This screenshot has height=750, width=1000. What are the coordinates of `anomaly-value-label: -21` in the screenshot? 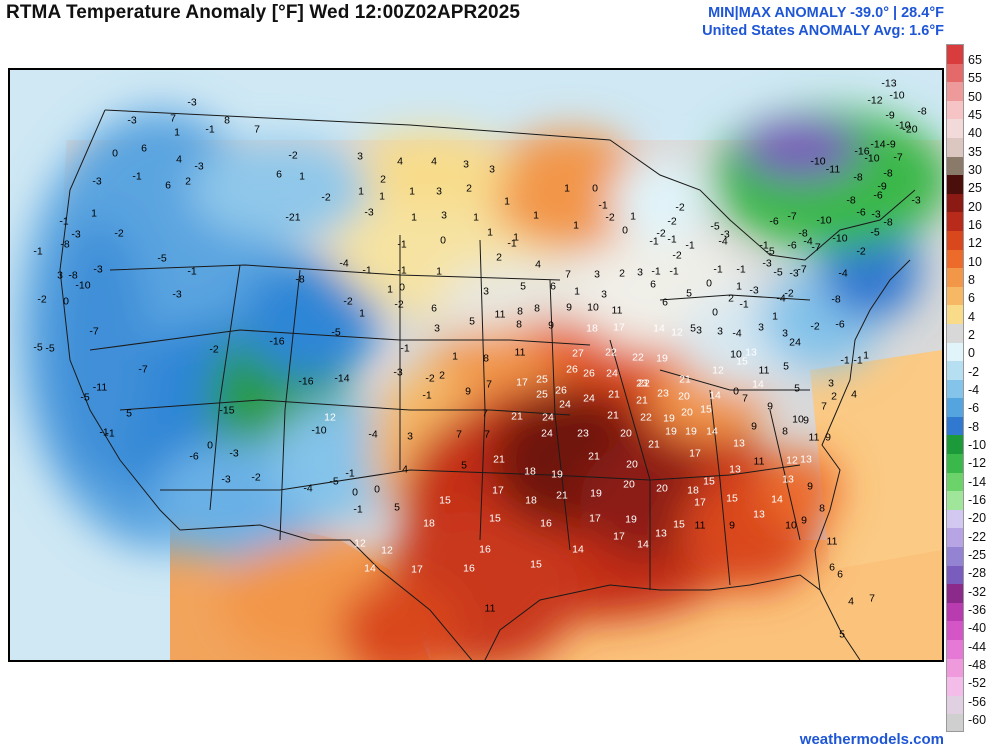 It's located at (293, 217).